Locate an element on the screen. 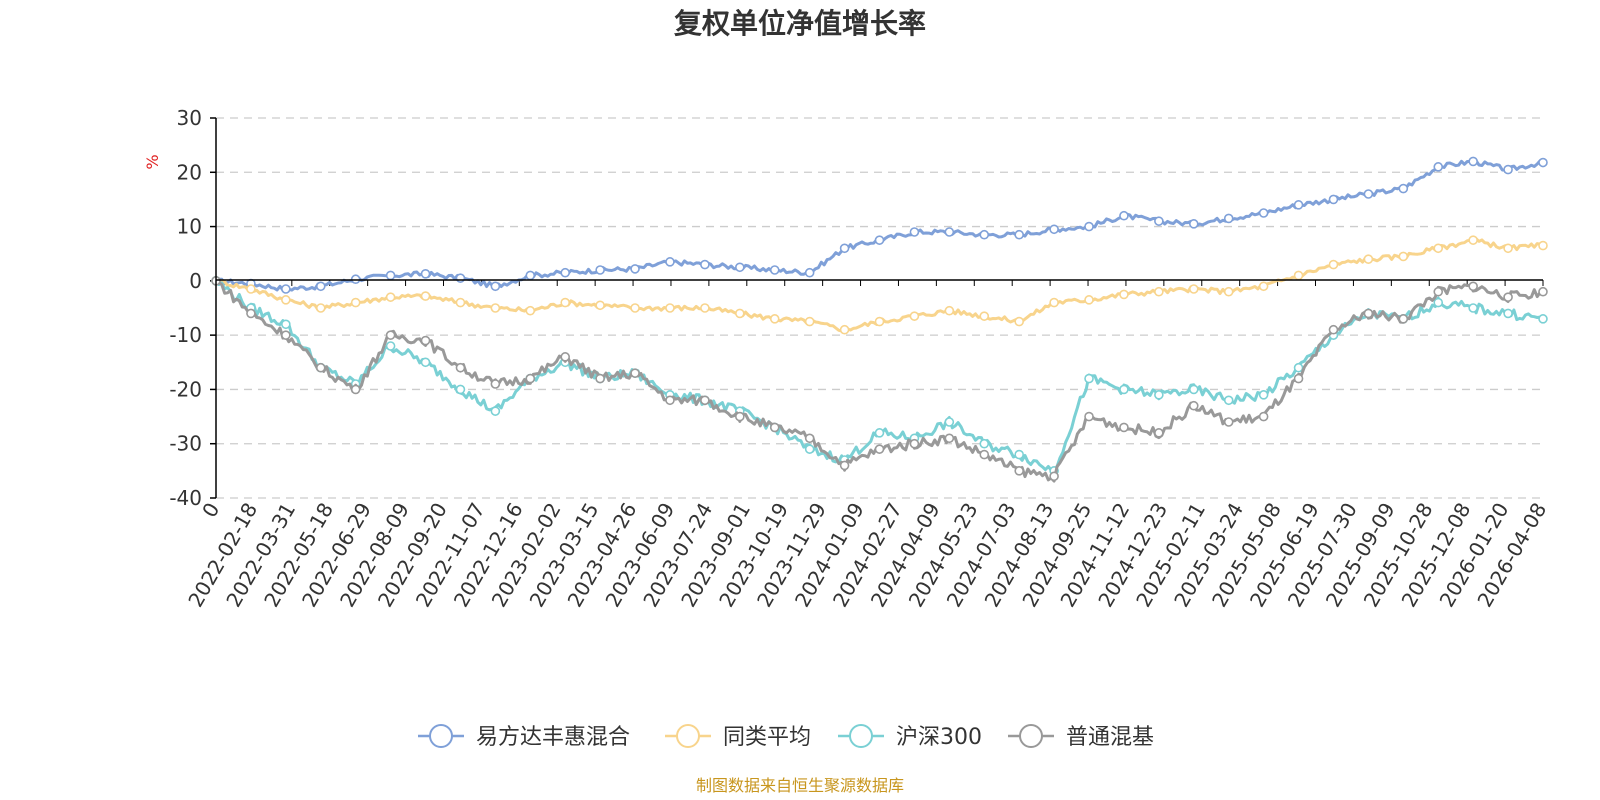 Image resolution: width=1600 pixels, height=800 pixels. legend-item: 沪深300 is located at coordinates (910, 737).